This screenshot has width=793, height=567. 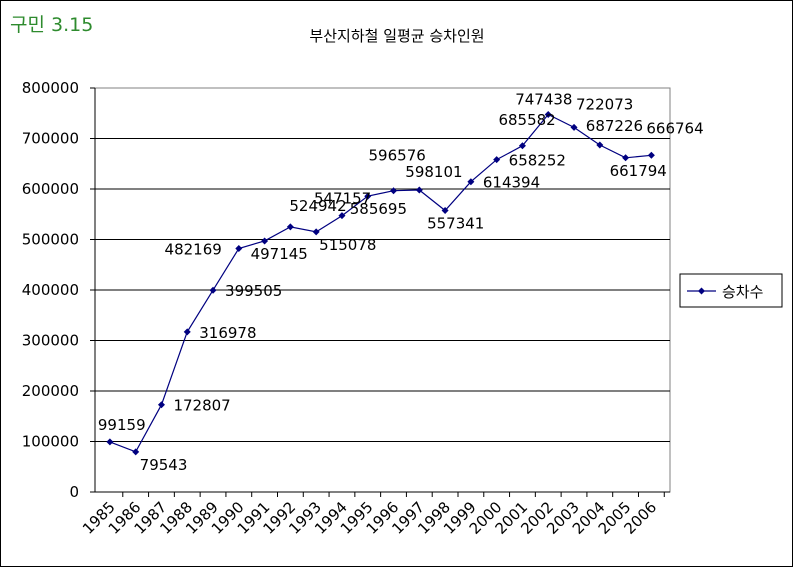 What do you see at coordinates (378, 209) in the screenshot?
I see `data-label: 585695` at bounding box center [378, 209].